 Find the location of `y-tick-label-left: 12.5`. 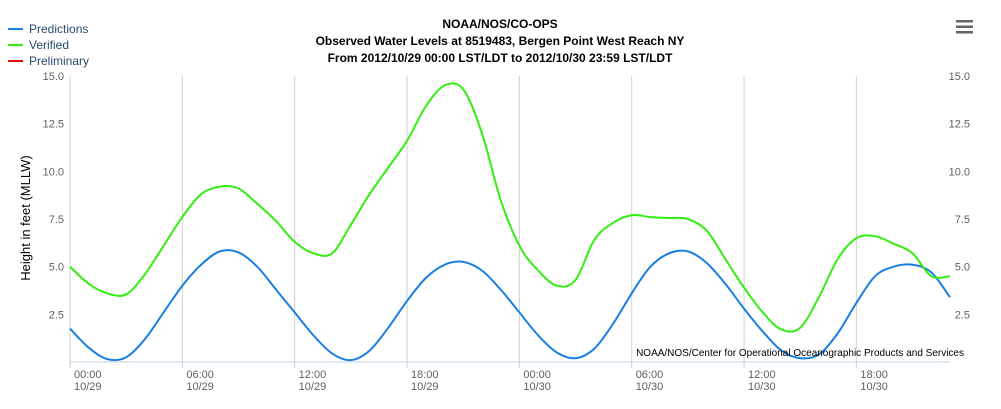

y-tick-label-left: 12.5 is located at coordinates (53, 125).